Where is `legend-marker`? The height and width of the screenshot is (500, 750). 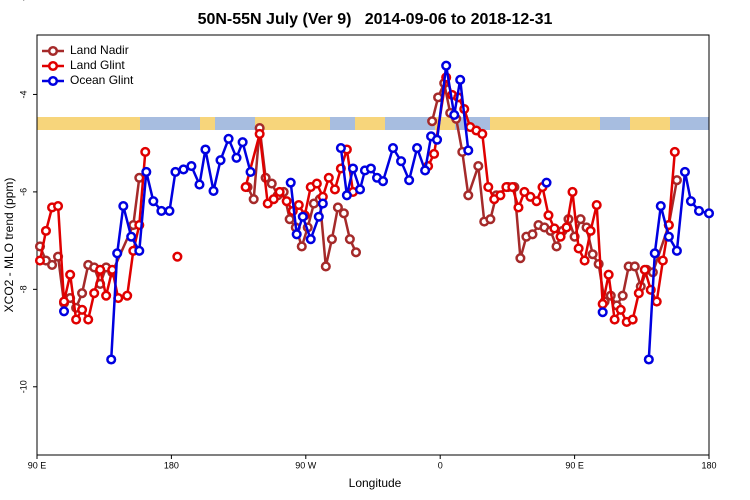
legend-marker is located at coordinates (53, 81).